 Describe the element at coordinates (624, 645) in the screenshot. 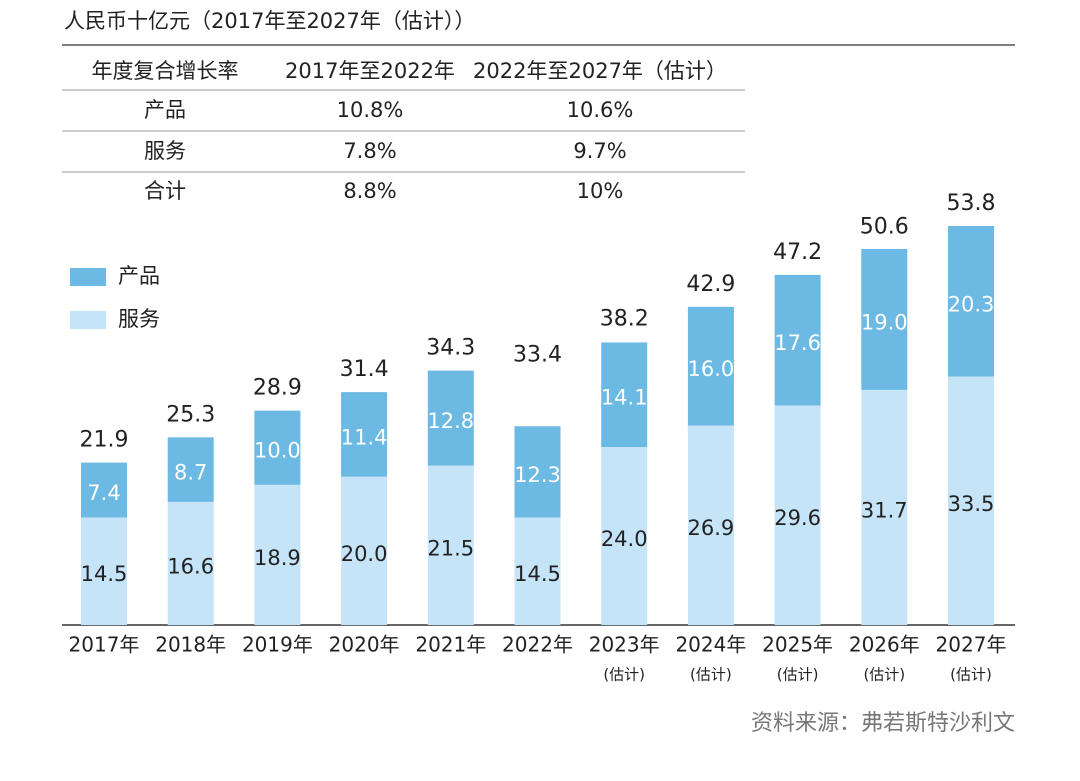

I see `x-tick-label: 2023年` at that location.